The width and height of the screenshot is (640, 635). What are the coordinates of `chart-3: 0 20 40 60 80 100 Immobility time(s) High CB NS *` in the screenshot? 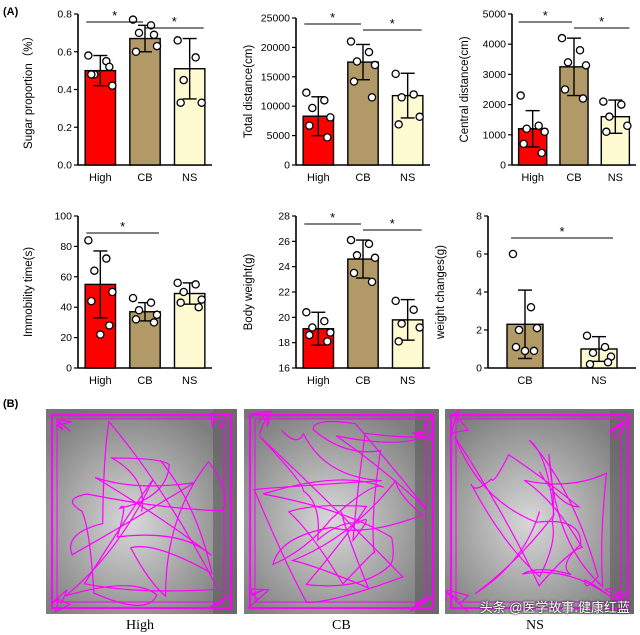 It's located at (117, 299).